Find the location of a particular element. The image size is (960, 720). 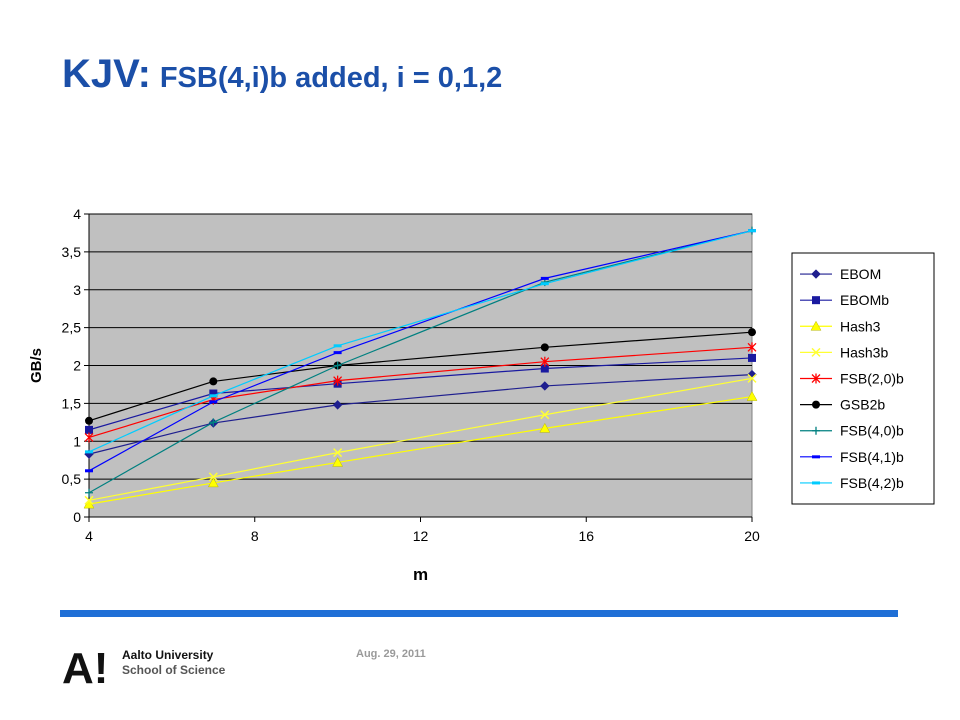

legend-item: Hash3b is located at coordinates (844, 352).